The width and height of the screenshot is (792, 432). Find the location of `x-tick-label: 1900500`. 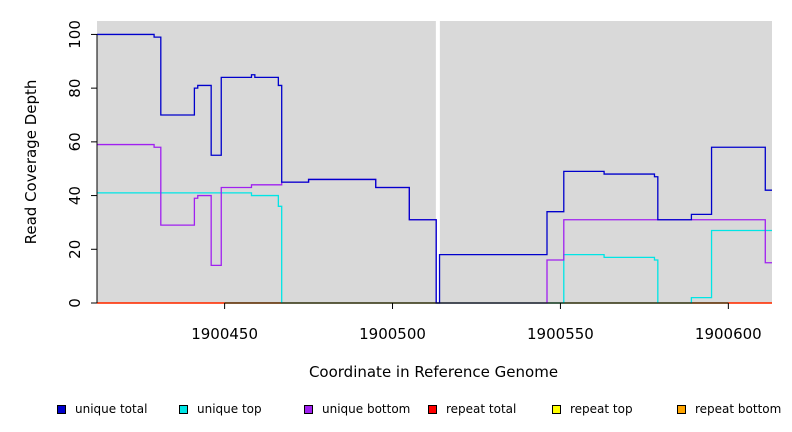

x-tick-label: 1900500 is located at coordinates (392, 334).